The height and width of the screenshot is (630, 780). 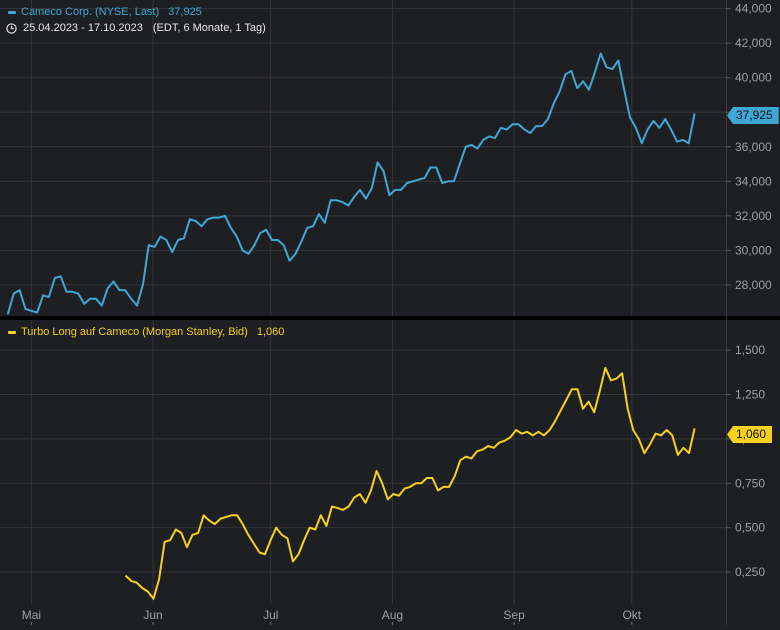 I want to click on x-tick-label: Mai, so click(x=31, y=615).